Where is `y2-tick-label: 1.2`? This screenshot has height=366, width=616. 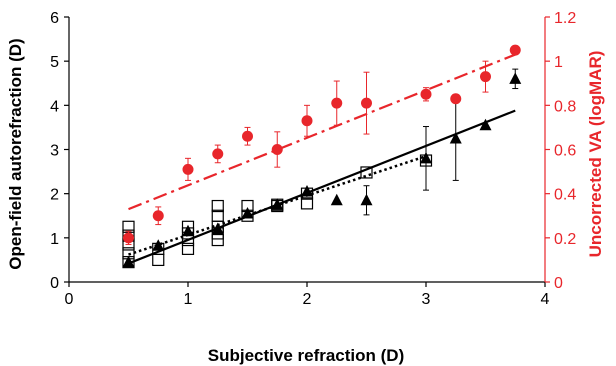
y2-tick-label: 1.2 is located at coordinates (565, 18).